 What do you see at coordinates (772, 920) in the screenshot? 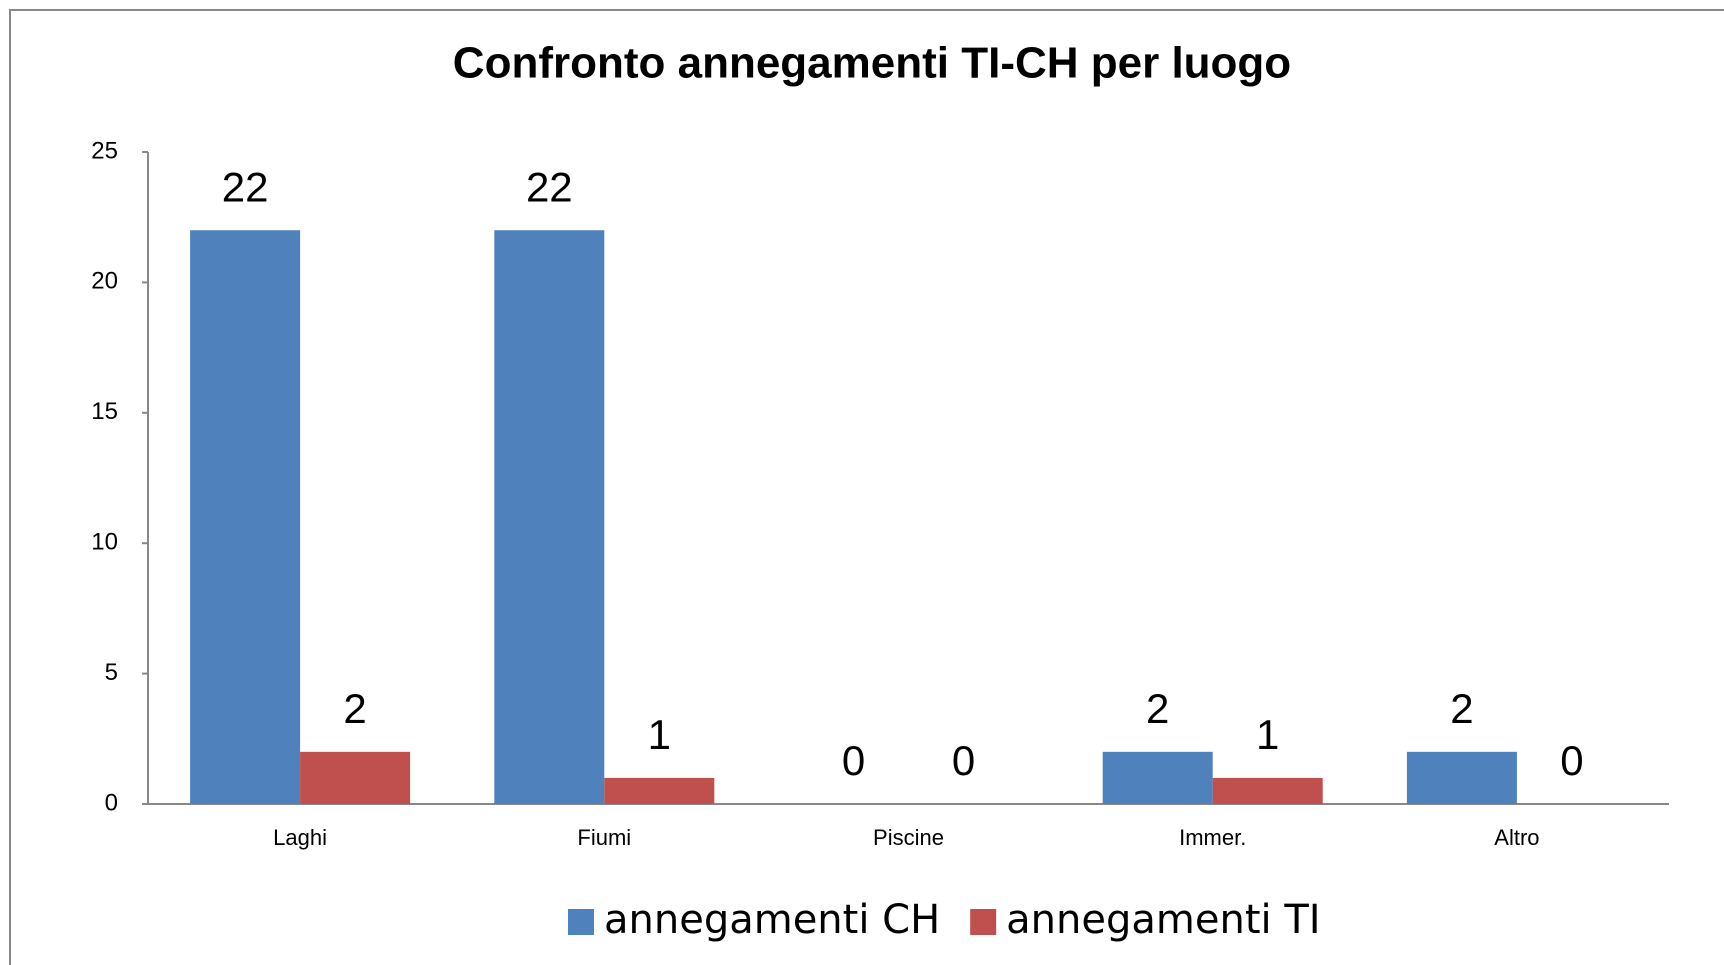
I see `legend-label: annegamenti CH` at bounding box center [772, 920].